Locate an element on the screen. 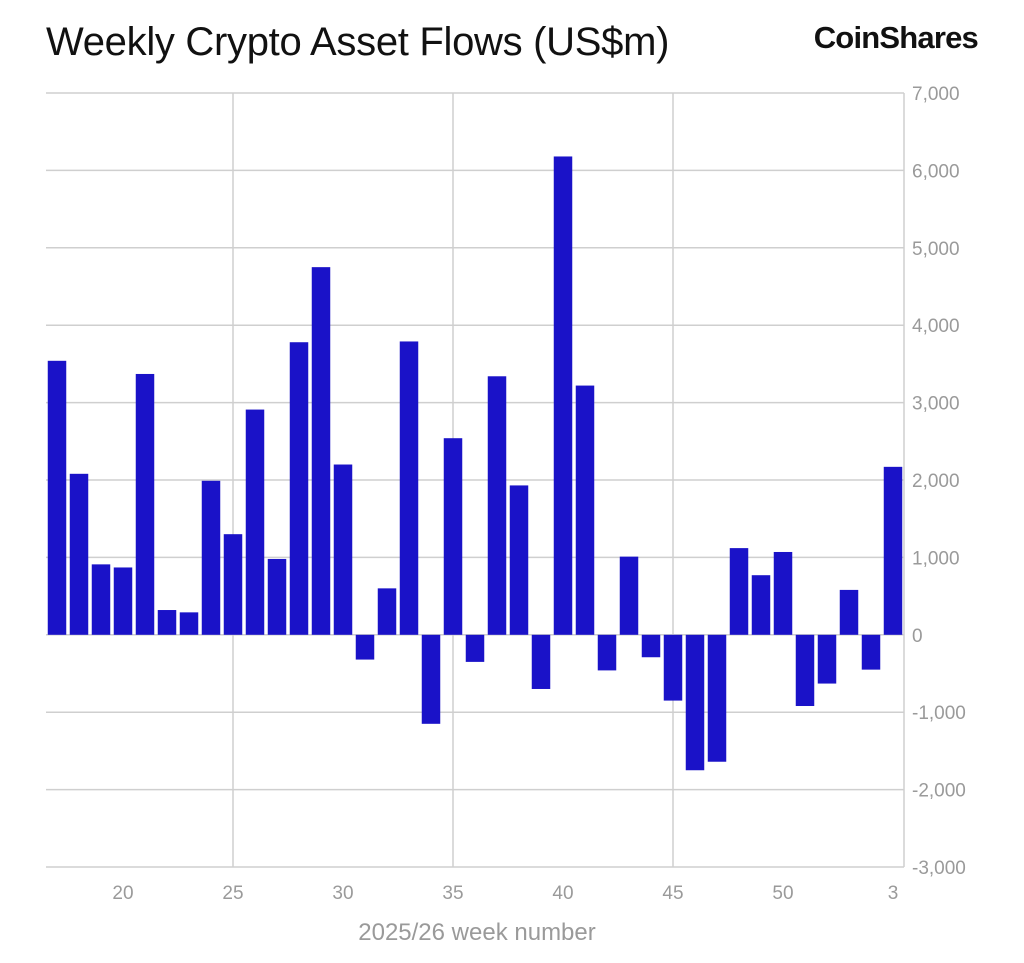 Image resolution: width=1024 pixels, height=963 pixels. y-tick-label: 5,000 is located at coordinates (936, 249).